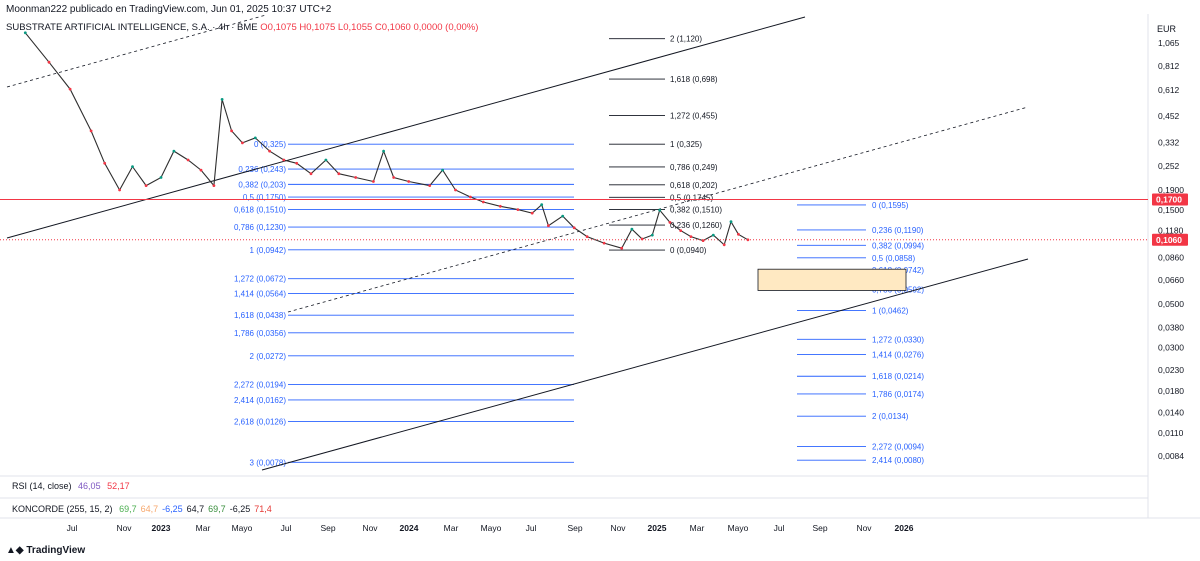  I want to click on fib-level-label: 1,786 (0,0356), so click(260, 333).